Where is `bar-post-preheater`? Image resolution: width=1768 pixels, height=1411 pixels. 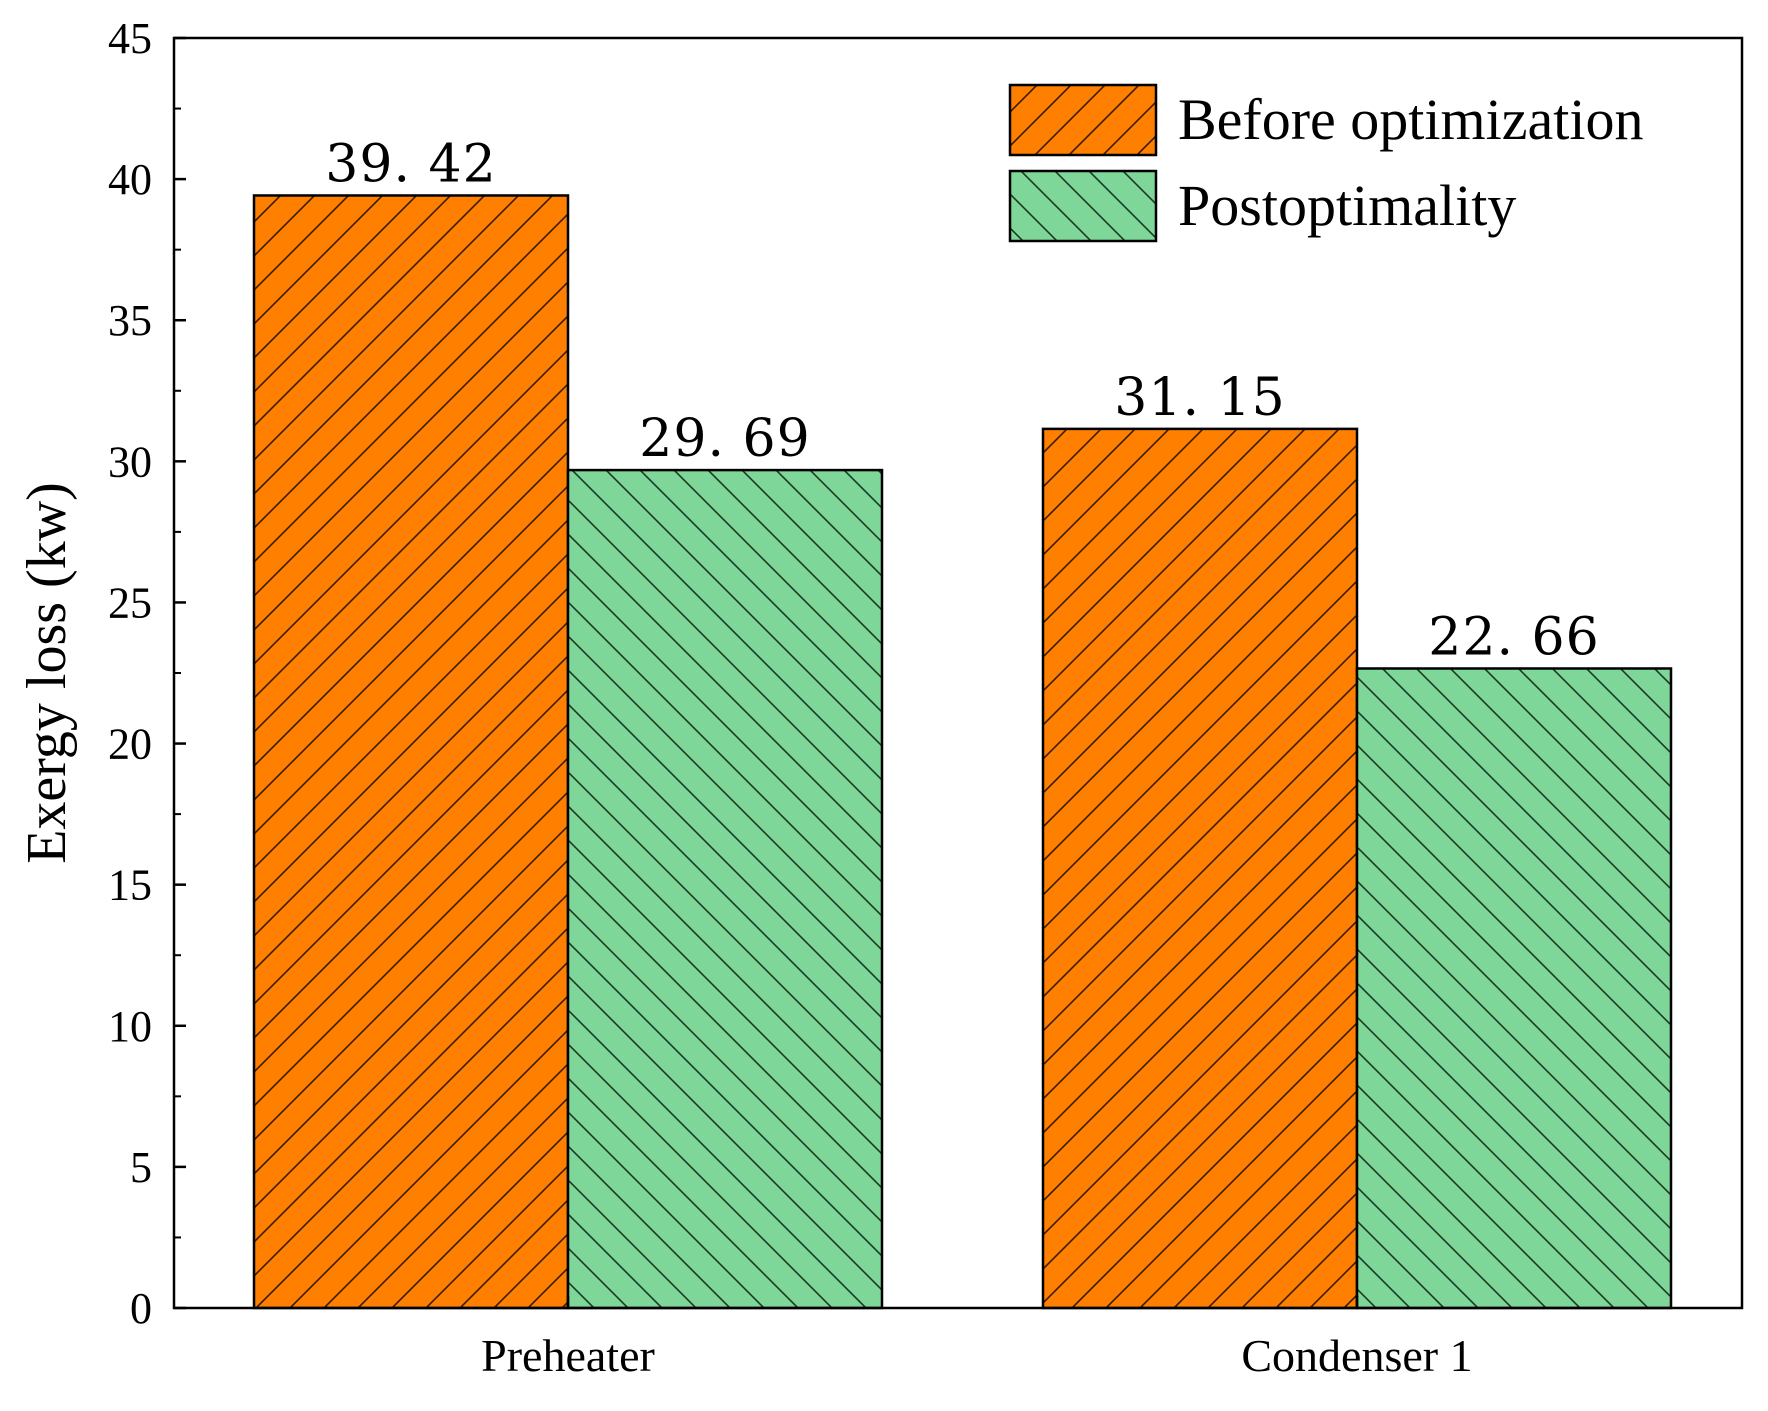 bar-post-preheater is located at coordinates (725, 889).